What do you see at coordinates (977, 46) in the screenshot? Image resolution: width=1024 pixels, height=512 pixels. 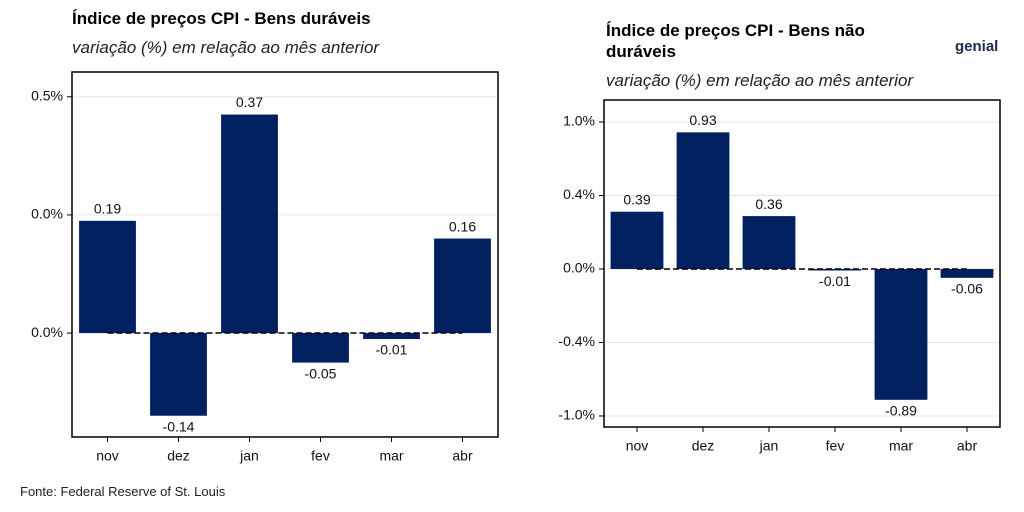 I see `brand-logo: genial` at bounding box center [977, 46].